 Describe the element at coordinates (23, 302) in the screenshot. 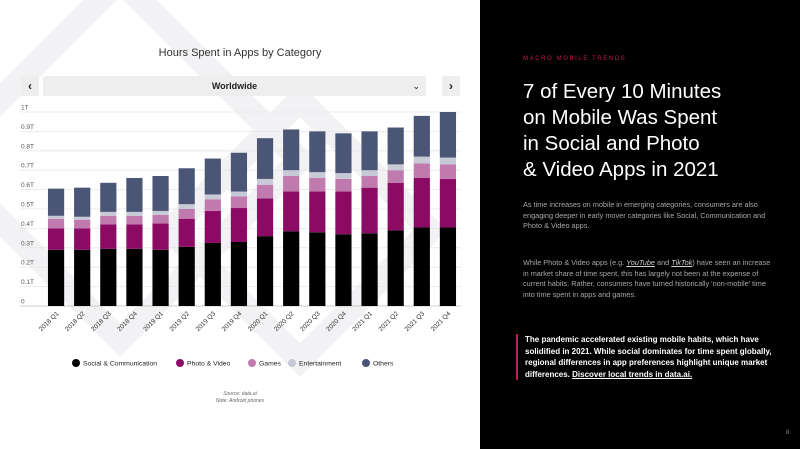

I see `y-tick-label: 0` at that location.